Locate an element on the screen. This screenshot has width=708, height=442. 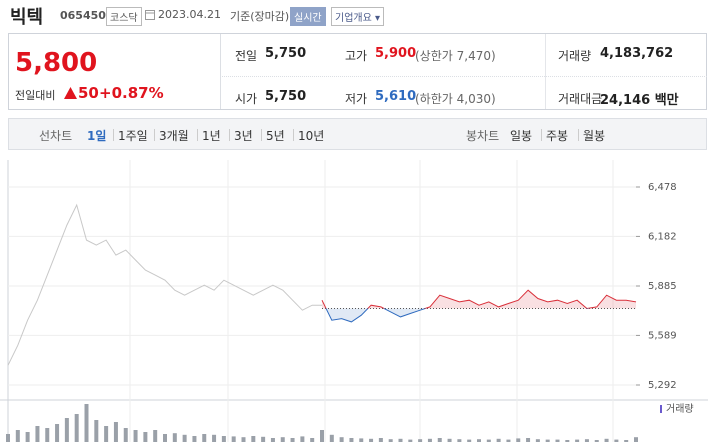
change-label: 전일대비 is located at coordinates (35, 95).